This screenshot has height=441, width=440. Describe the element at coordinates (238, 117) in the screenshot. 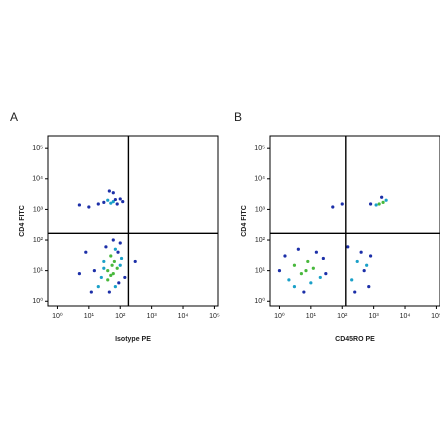

I see `panel-label: B` at that location.